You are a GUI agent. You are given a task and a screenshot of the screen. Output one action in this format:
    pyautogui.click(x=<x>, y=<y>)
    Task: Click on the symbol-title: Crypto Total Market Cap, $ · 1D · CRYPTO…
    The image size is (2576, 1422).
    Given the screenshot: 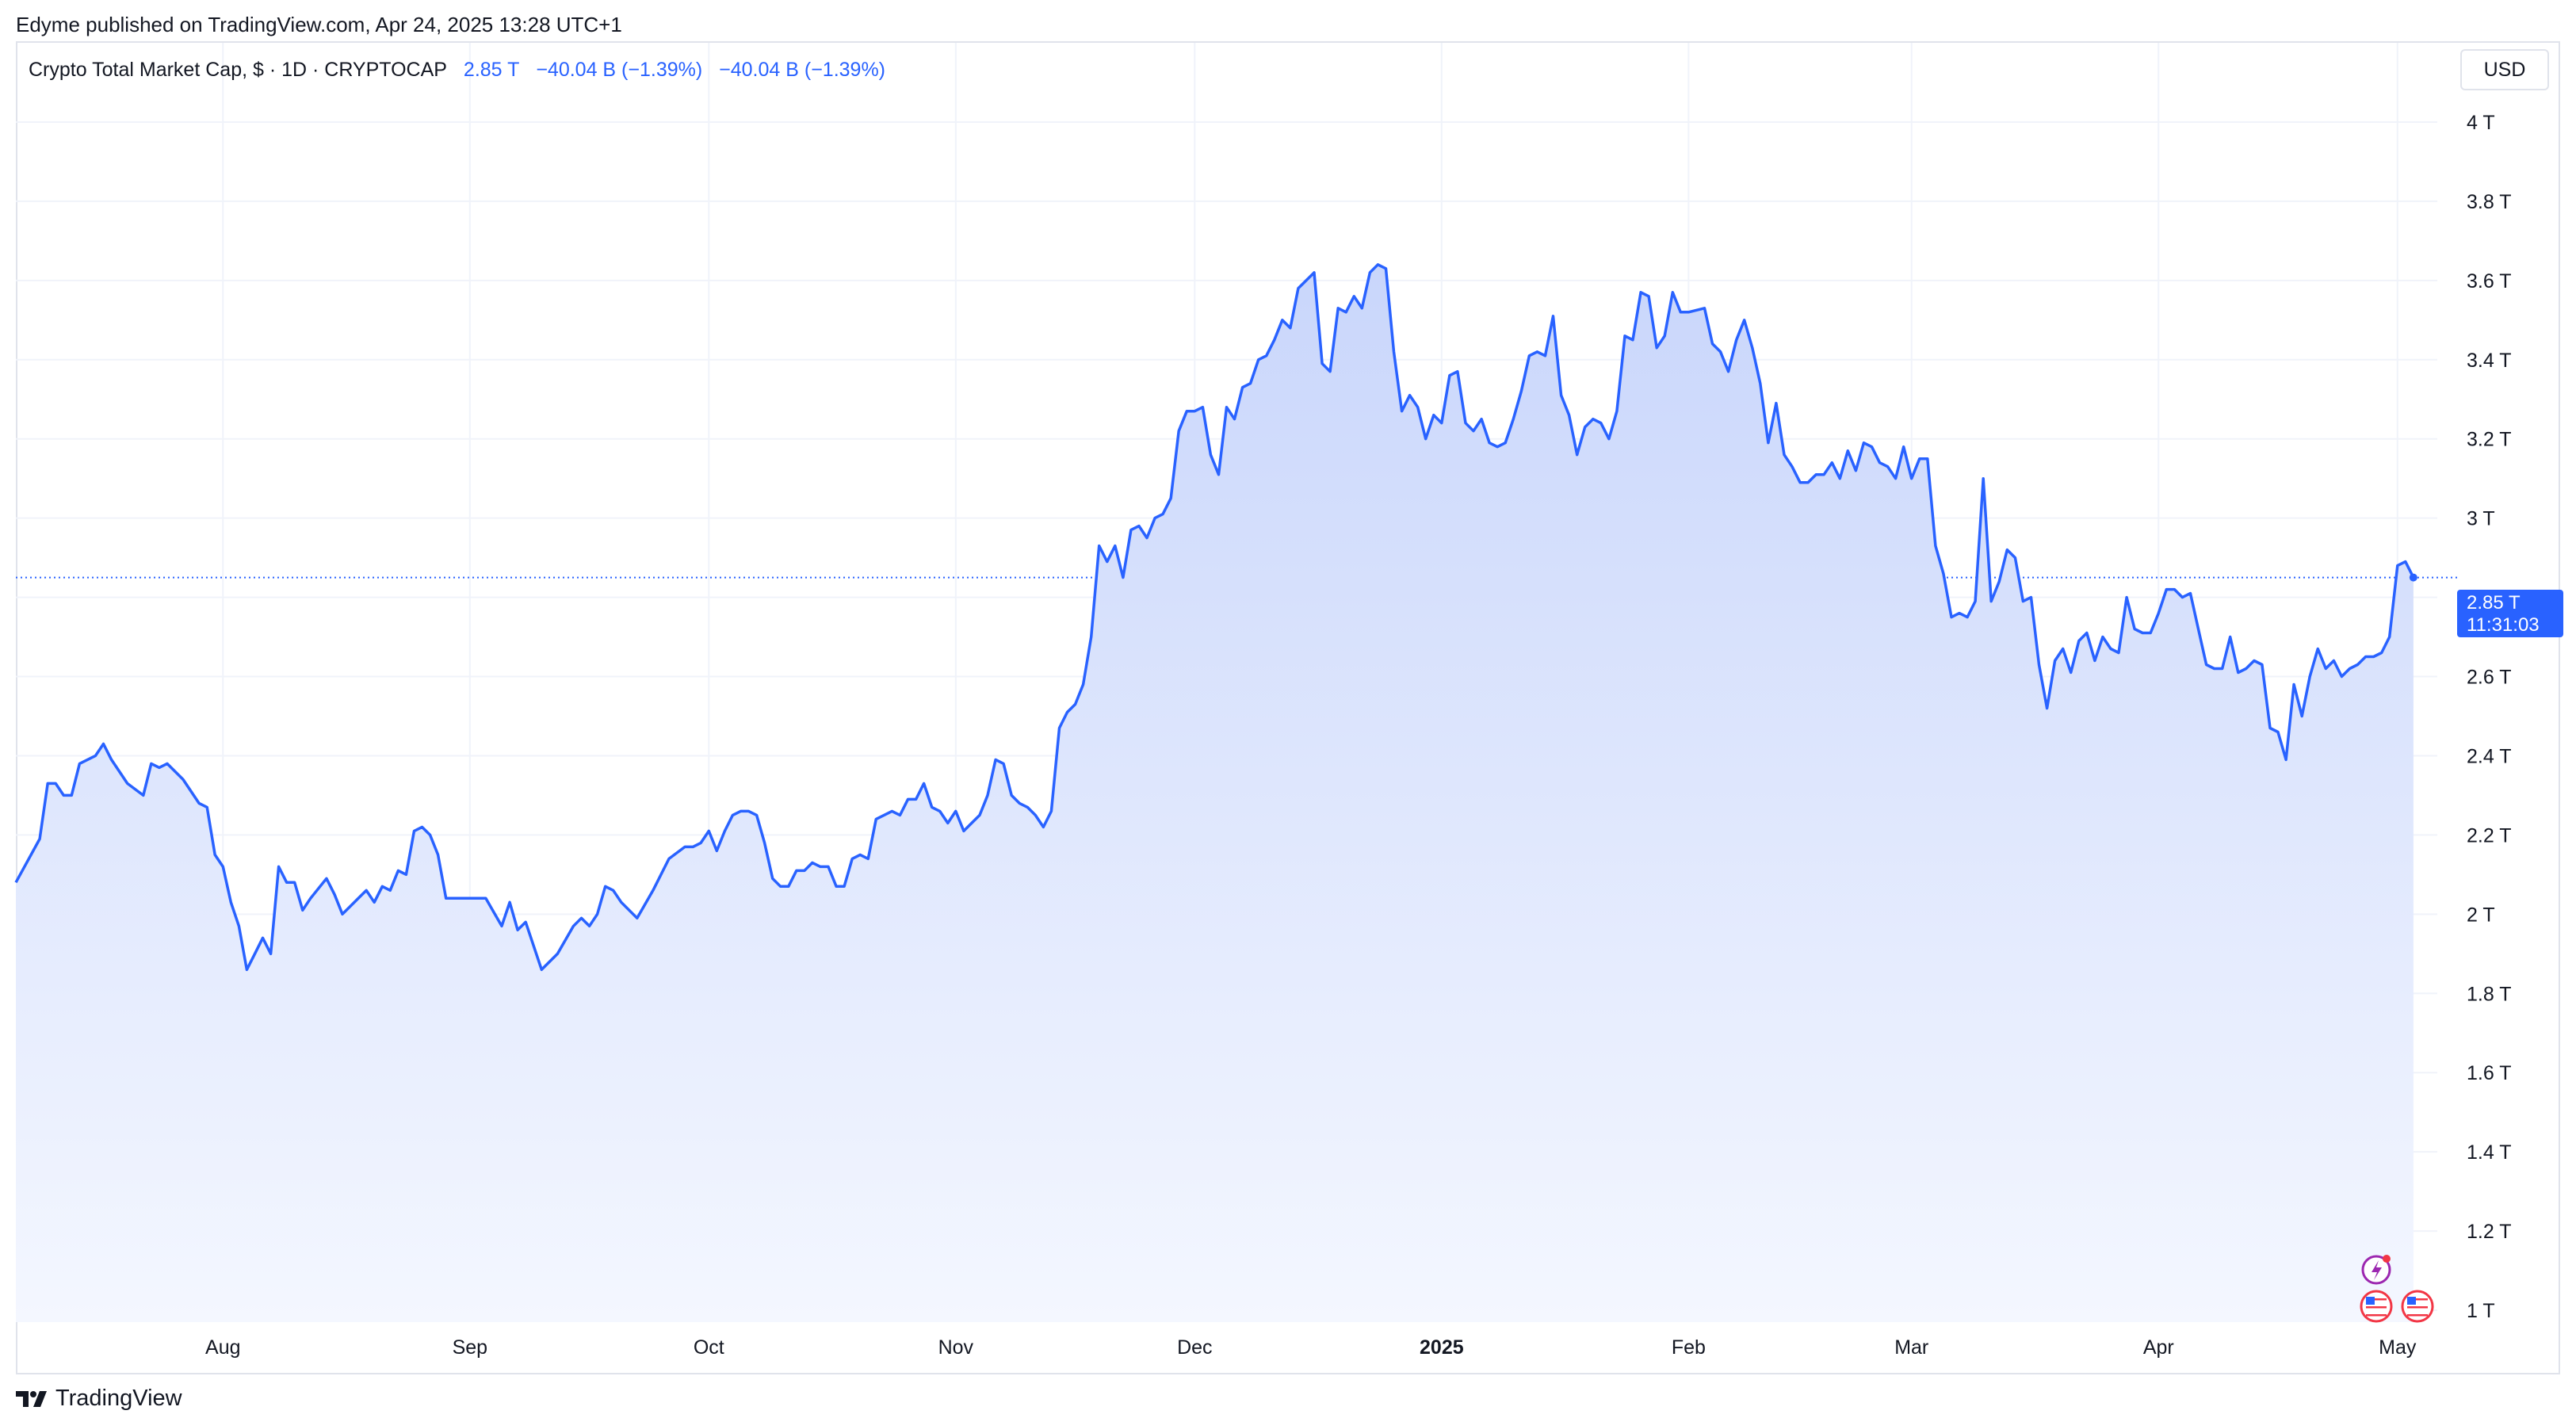 What is the action you would take?
    pyautogui.click(x=238, y=70)
    